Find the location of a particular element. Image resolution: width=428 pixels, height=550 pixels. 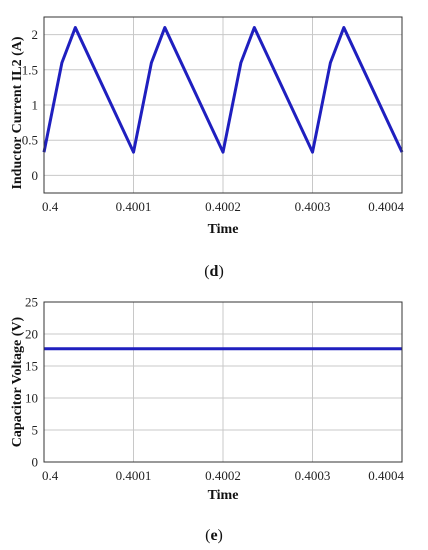

panel-e-ytick-label: 5 is located at coordinates (35, 430).